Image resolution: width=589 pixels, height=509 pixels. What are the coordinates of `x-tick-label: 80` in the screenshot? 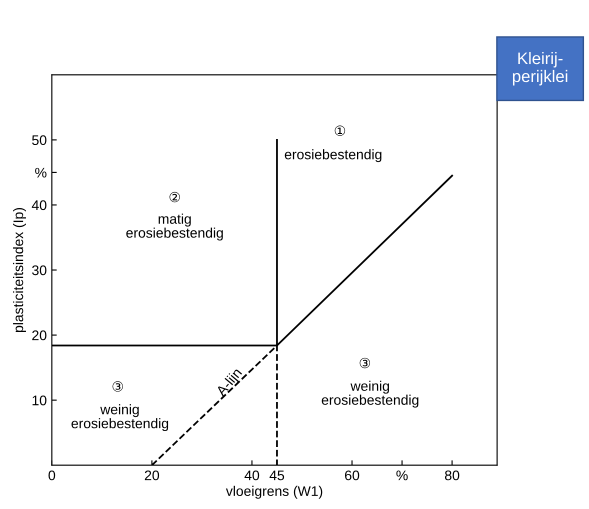 It's located at (452, 475).